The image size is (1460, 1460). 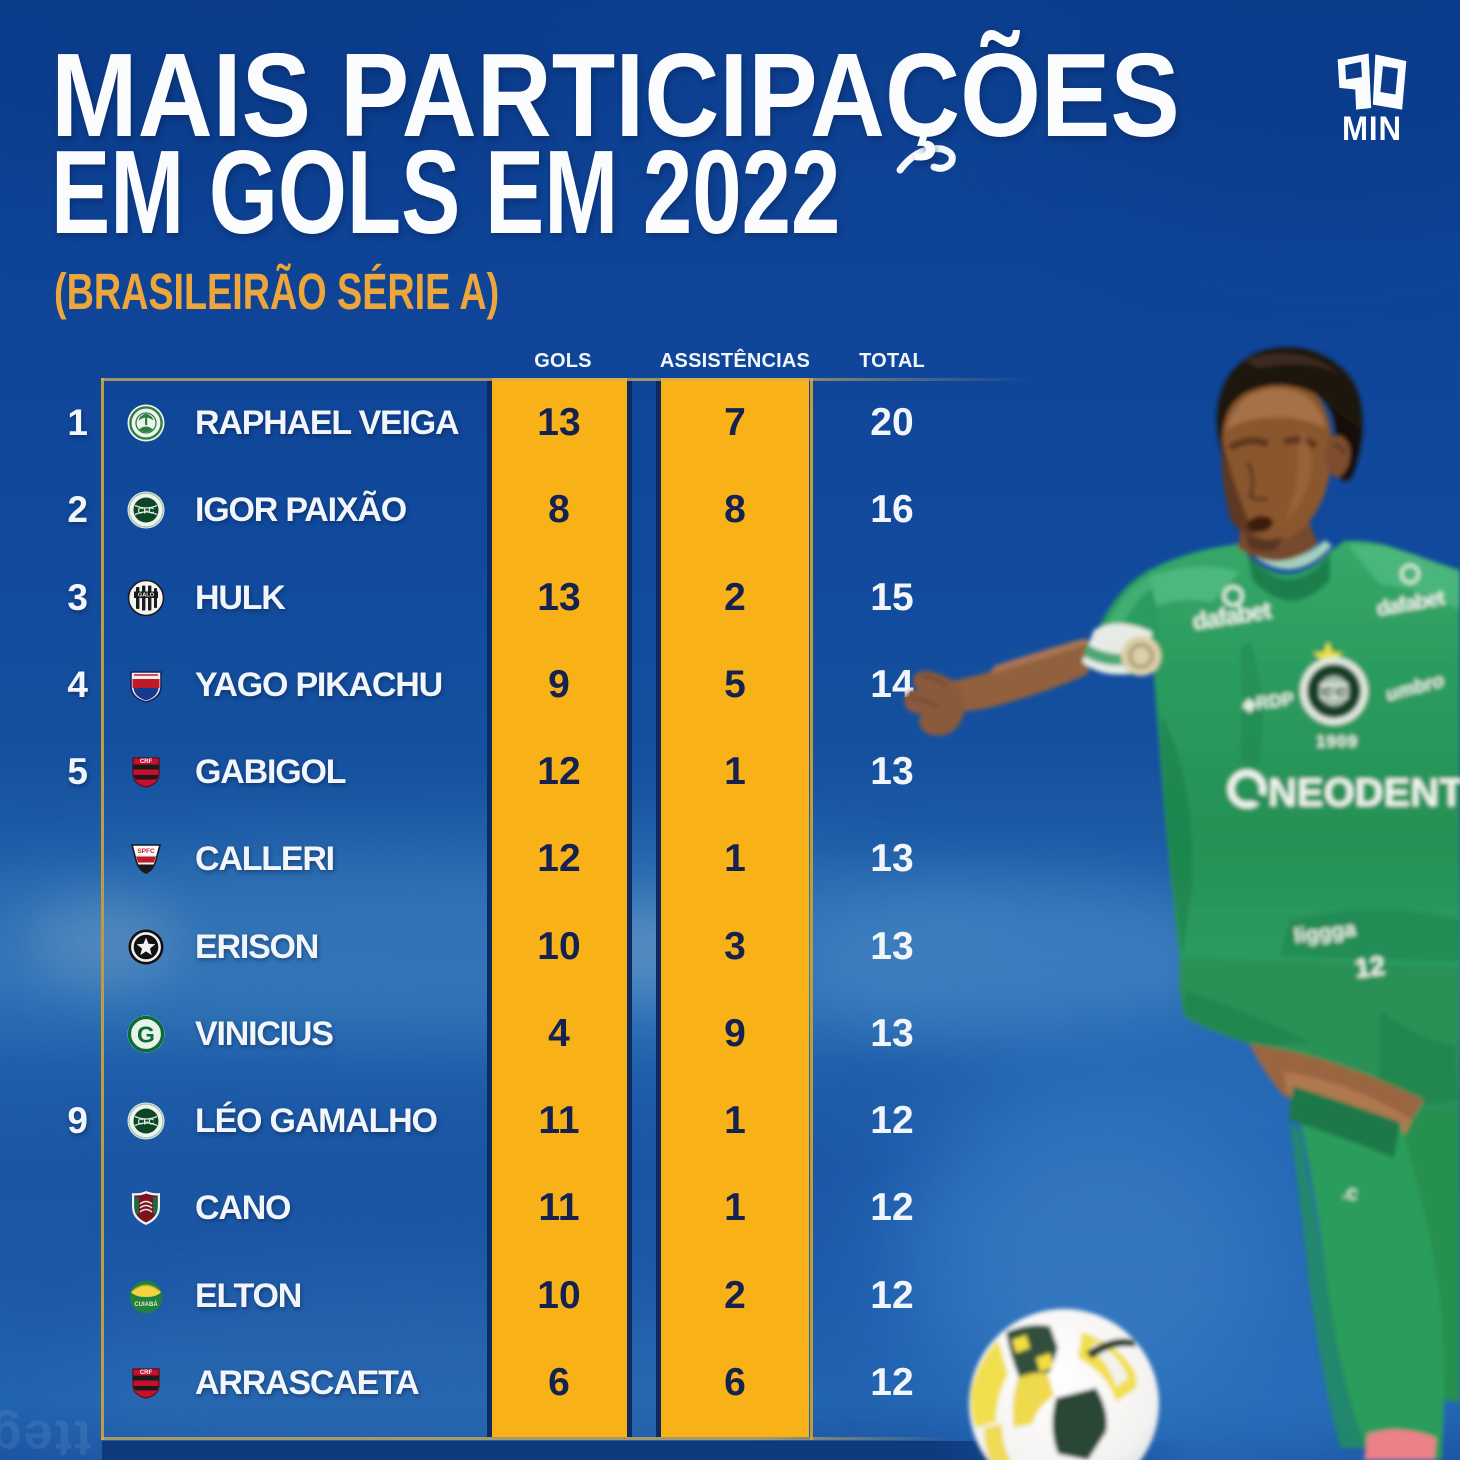 I want to click on svg-text: .C, so click(x=1349, y=1194).